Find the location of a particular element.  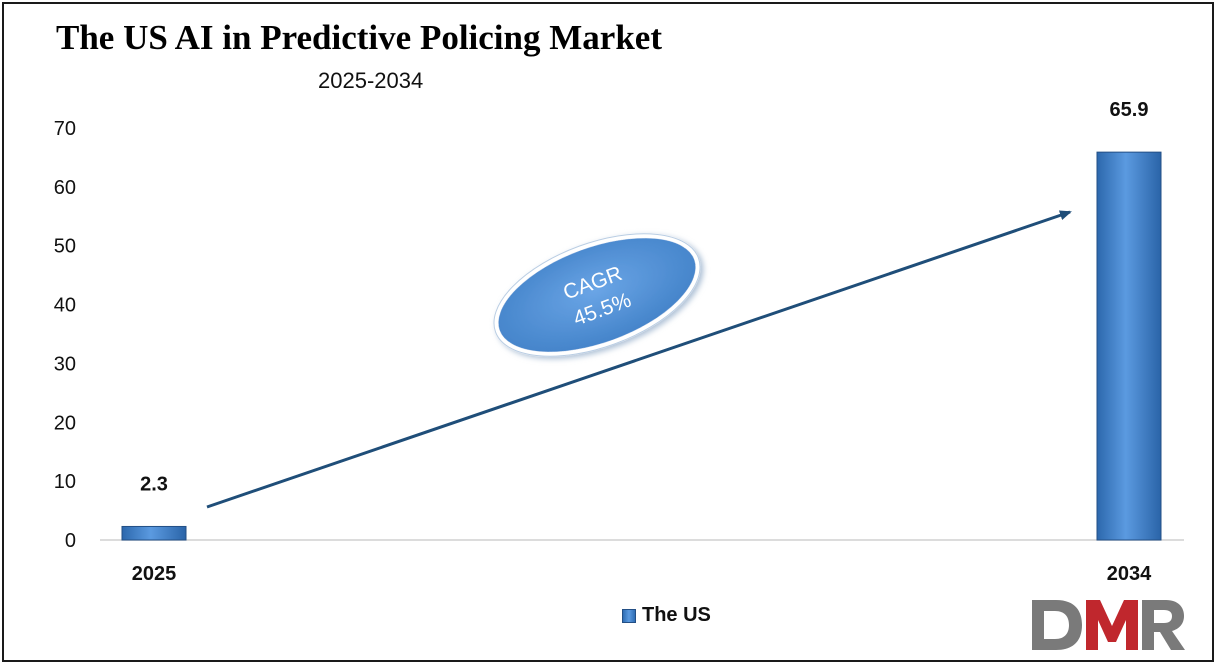

cagr-ellipse is located at coordinates (597, 295).